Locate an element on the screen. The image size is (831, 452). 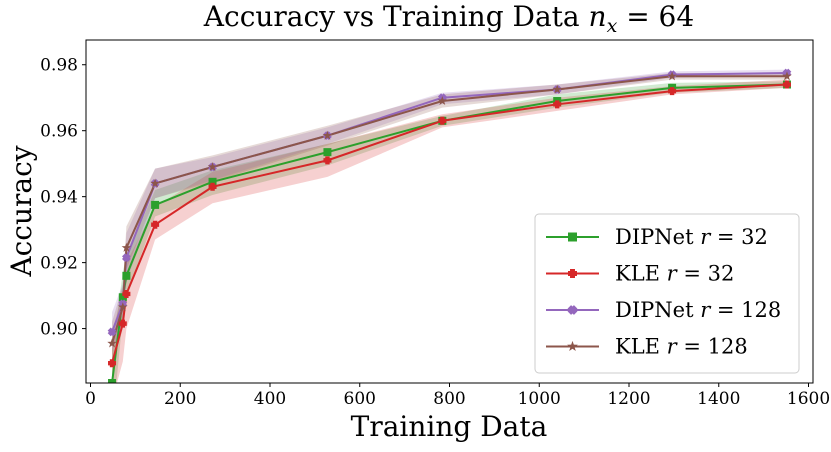
y-tick-label: 0.90 is located at coordinates (59, 330).